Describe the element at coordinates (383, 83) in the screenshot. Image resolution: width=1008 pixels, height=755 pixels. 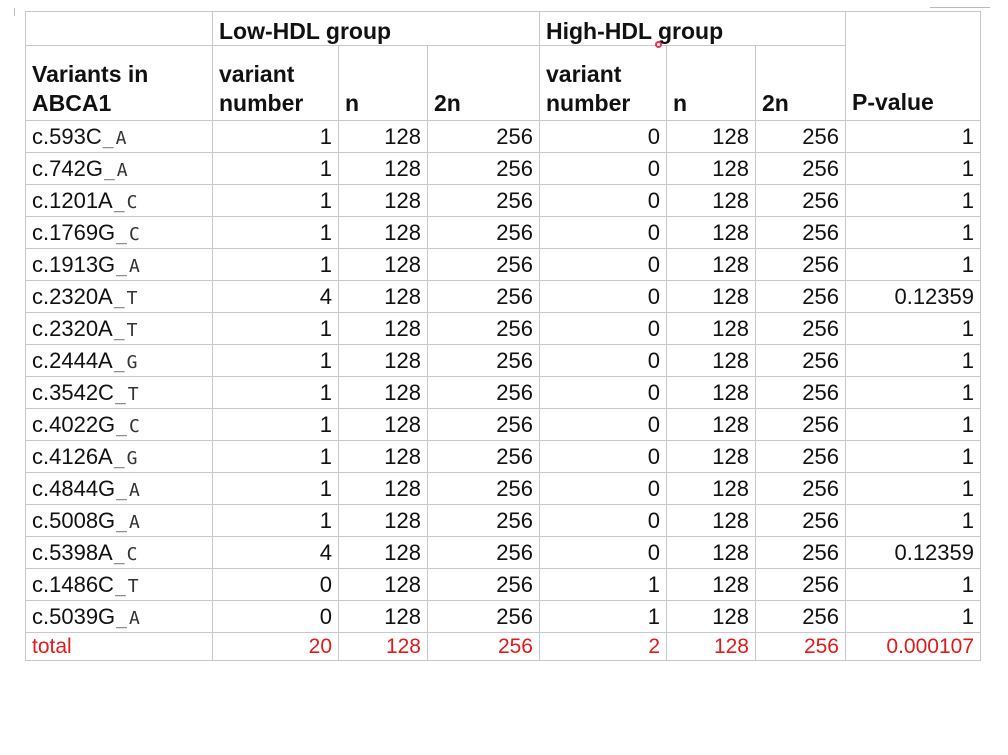
I see `low-n-header: n` at that location.